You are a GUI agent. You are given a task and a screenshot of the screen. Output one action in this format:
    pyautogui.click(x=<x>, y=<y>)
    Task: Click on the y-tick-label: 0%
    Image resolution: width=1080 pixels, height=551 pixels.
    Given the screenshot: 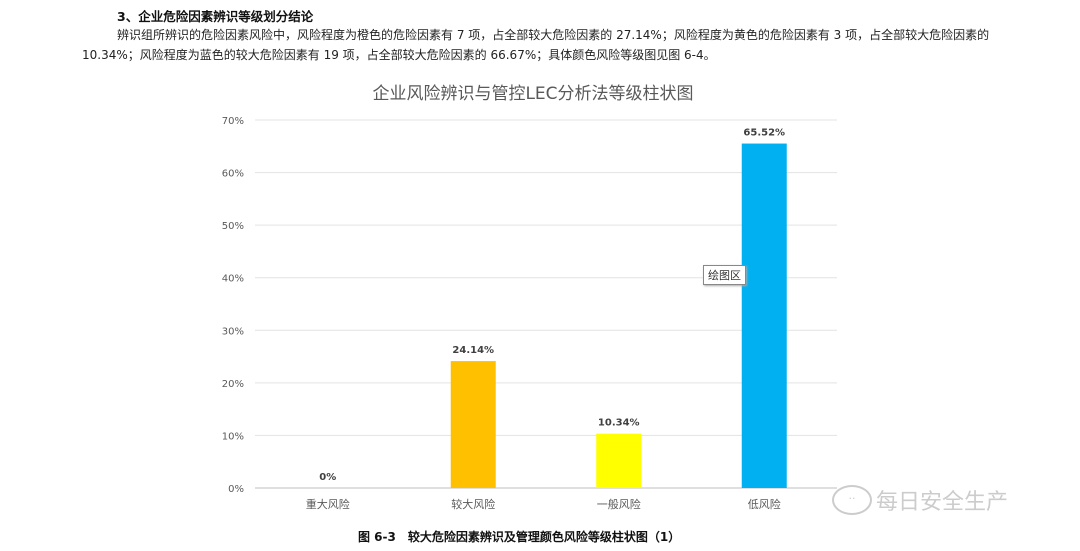 What is the action you would take?
    pyautogui.click(x=236, y=489)
    